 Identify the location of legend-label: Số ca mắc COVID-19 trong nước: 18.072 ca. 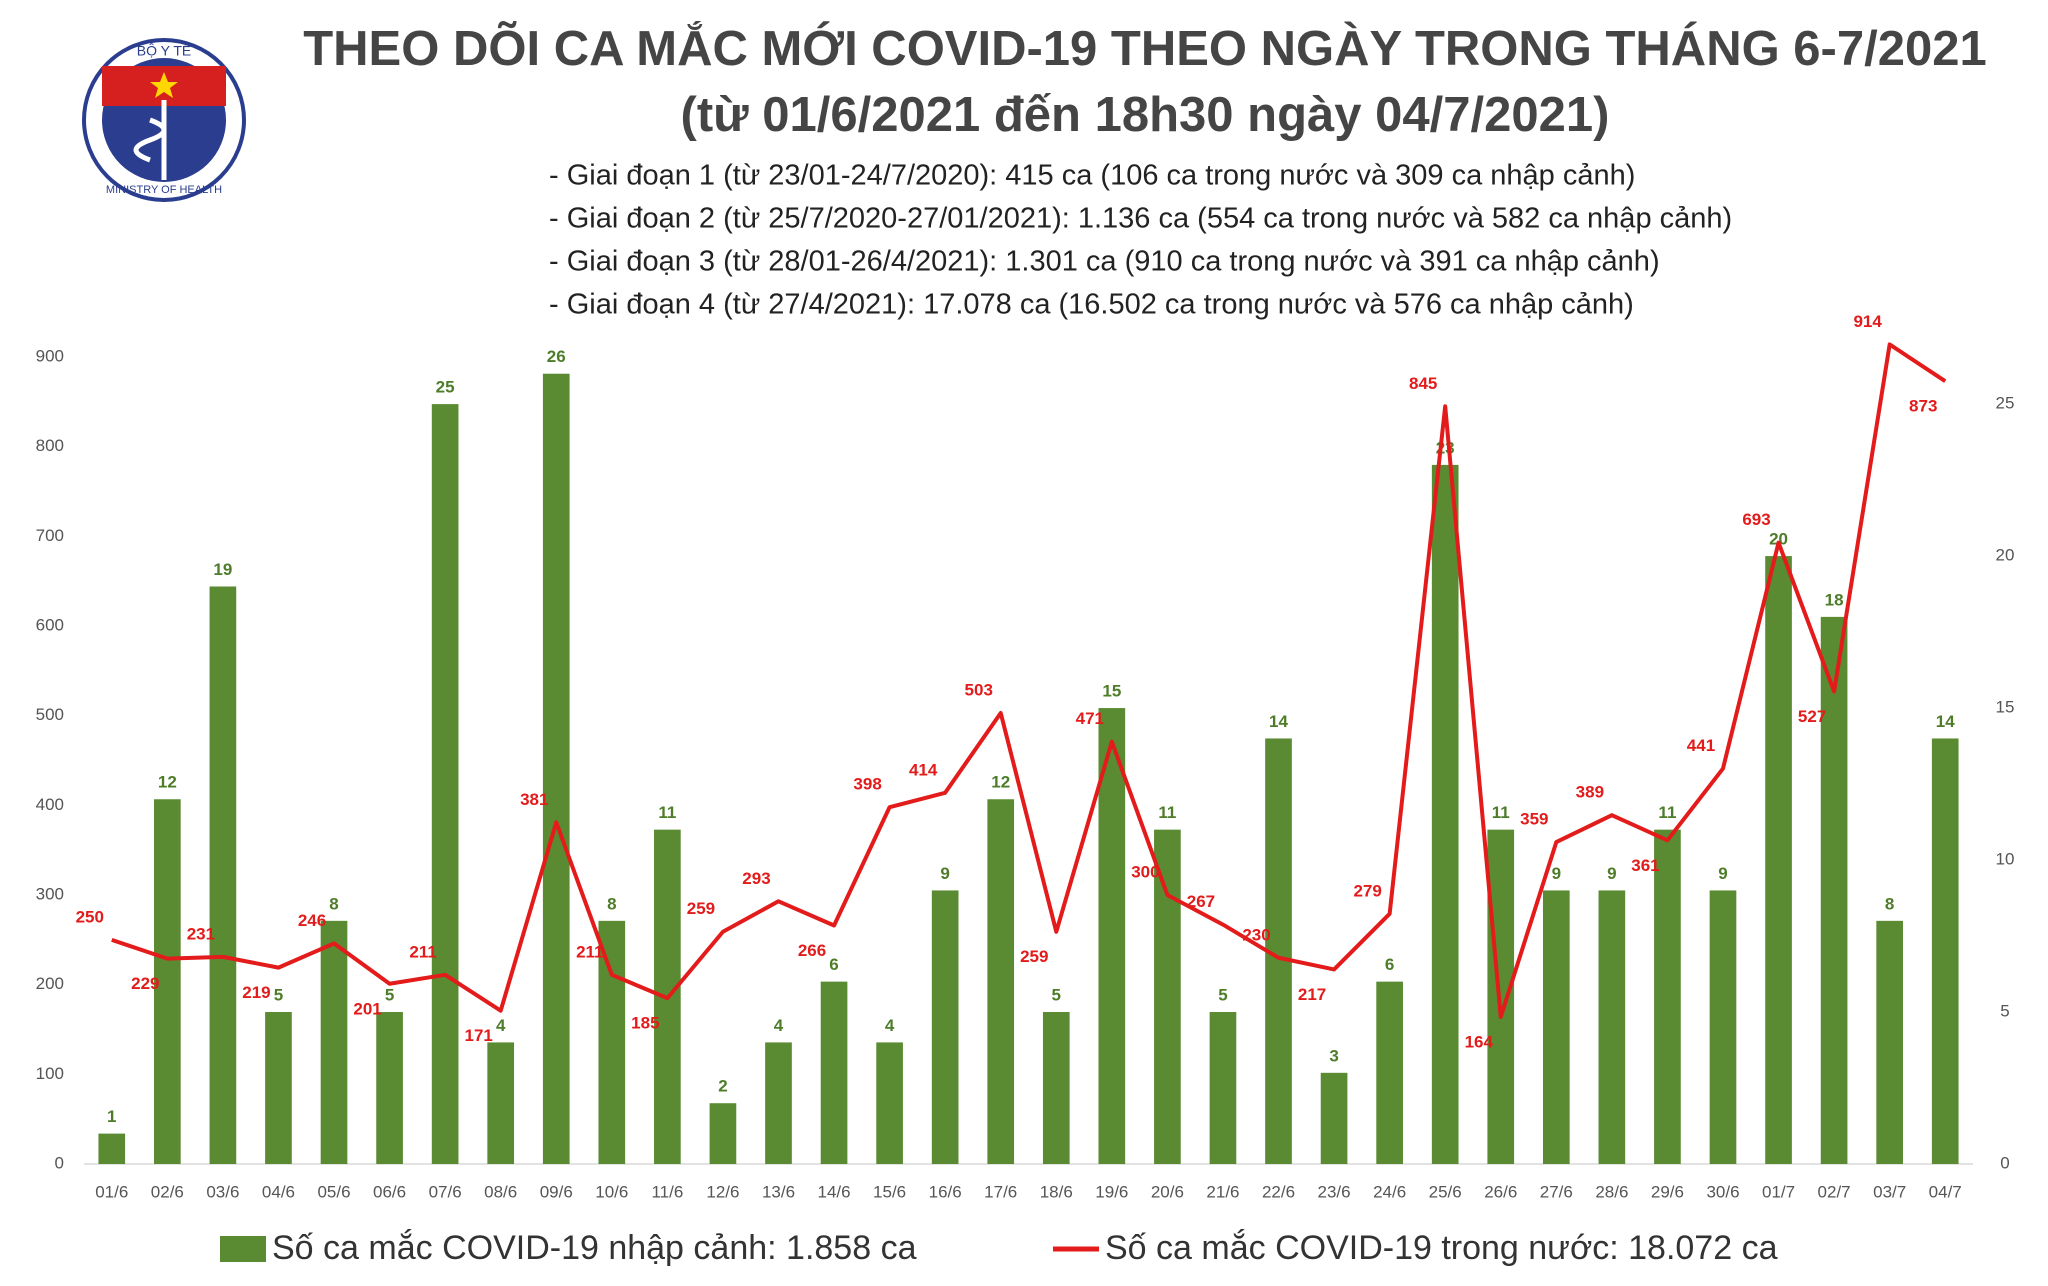
(1441, 1248).